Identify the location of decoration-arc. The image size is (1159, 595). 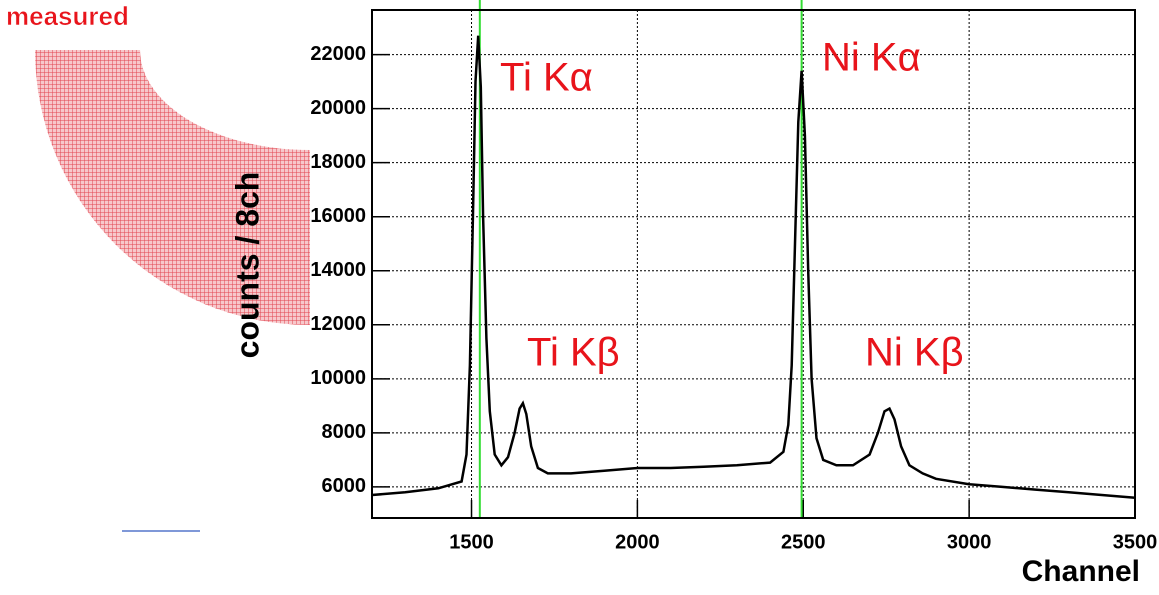
(172, 187).